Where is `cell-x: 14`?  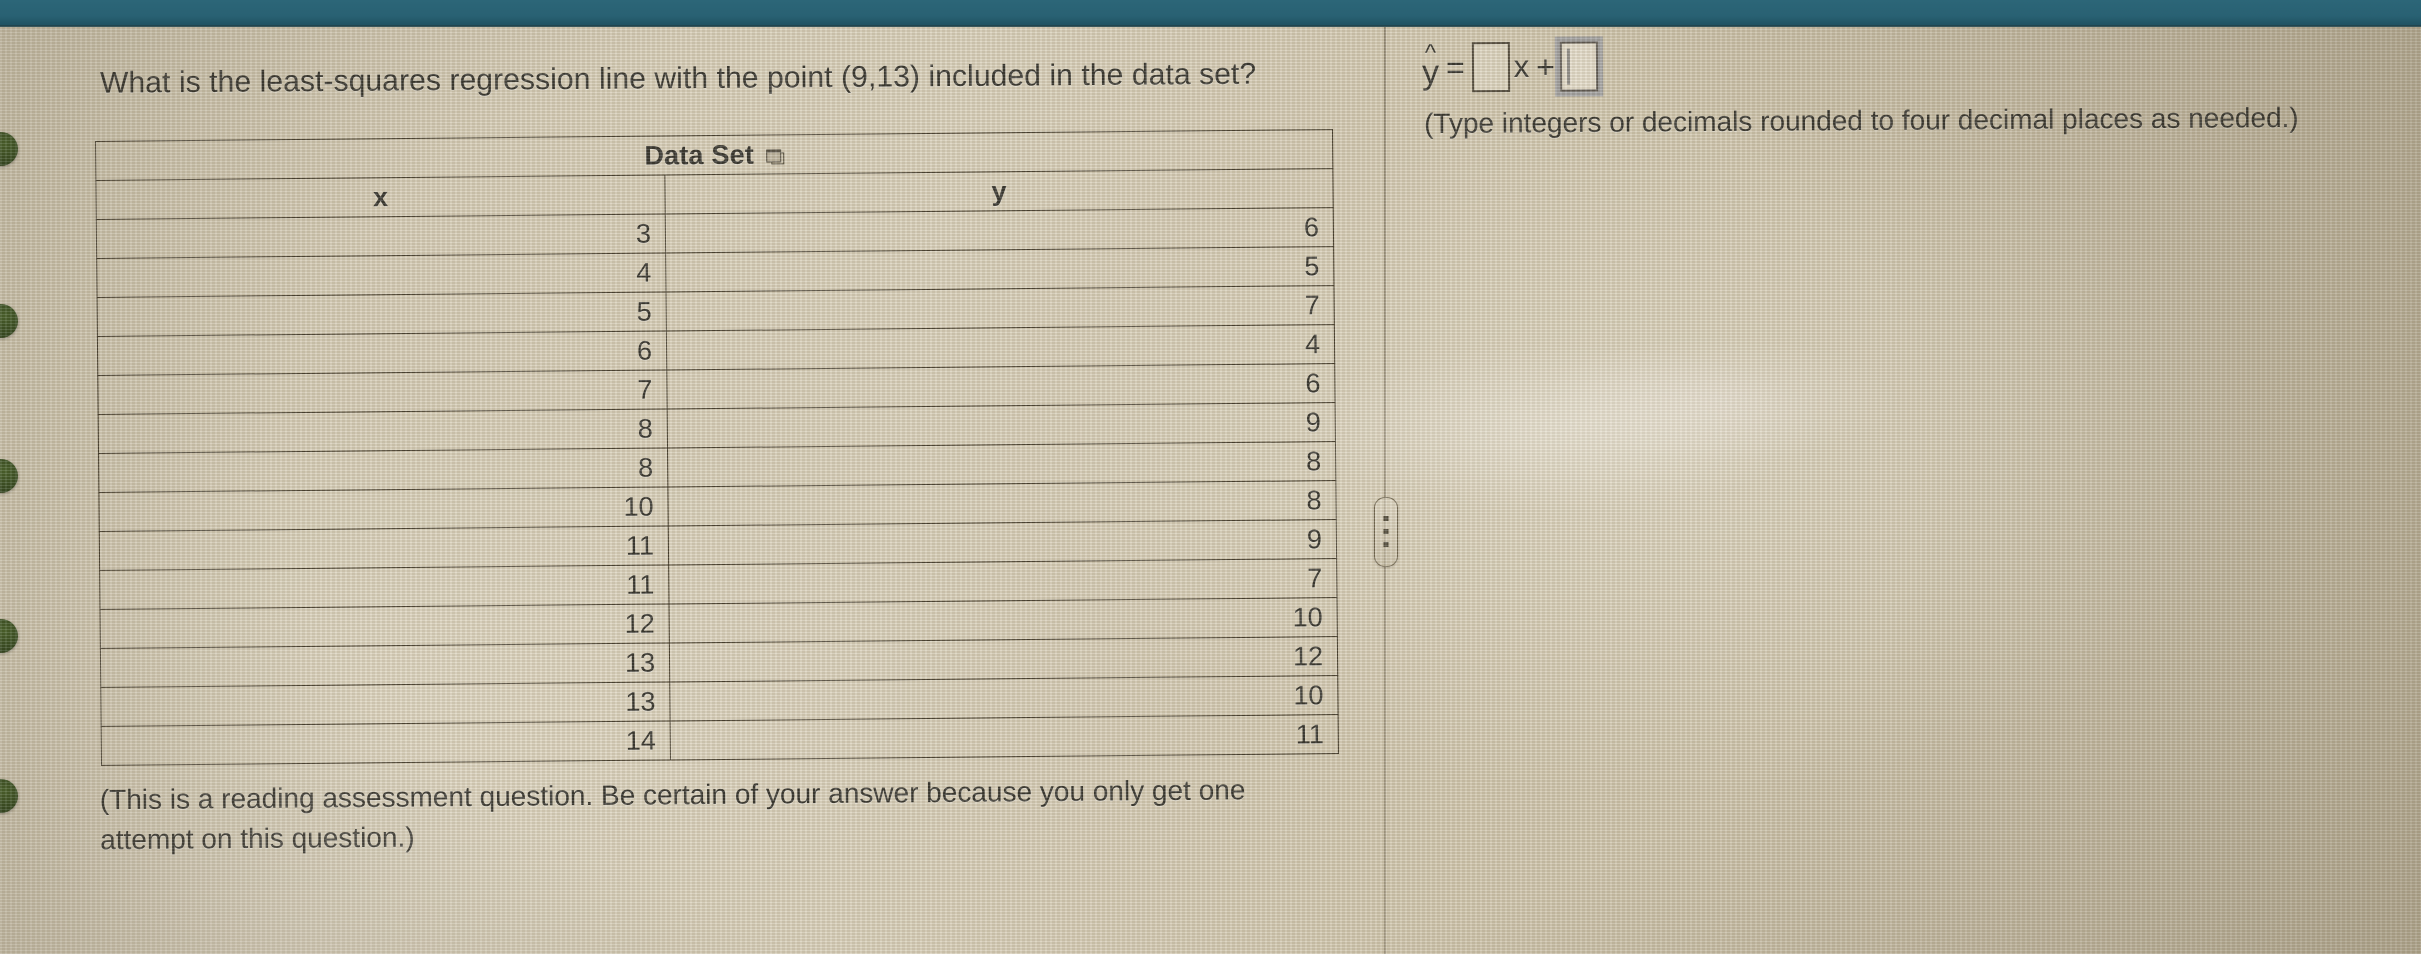
cell-x: 14 is located at coordinates (386, 743).